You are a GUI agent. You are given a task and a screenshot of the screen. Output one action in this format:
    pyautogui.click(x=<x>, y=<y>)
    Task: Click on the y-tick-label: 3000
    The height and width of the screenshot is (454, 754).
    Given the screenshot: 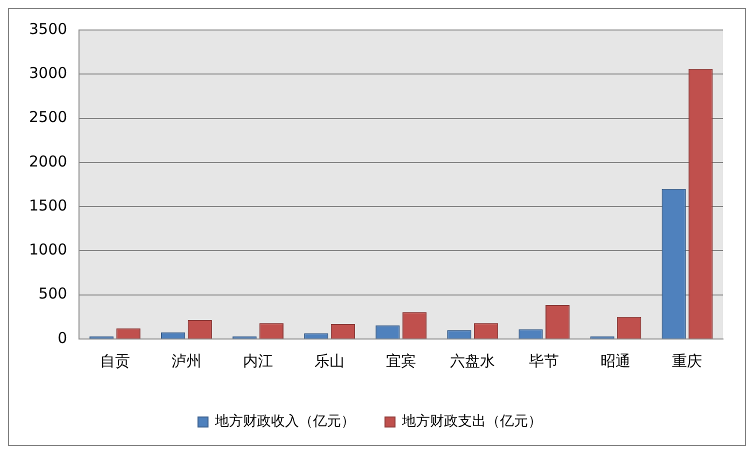 What is the action you would take?
    pyautogui.click(x=48, y=73)
    